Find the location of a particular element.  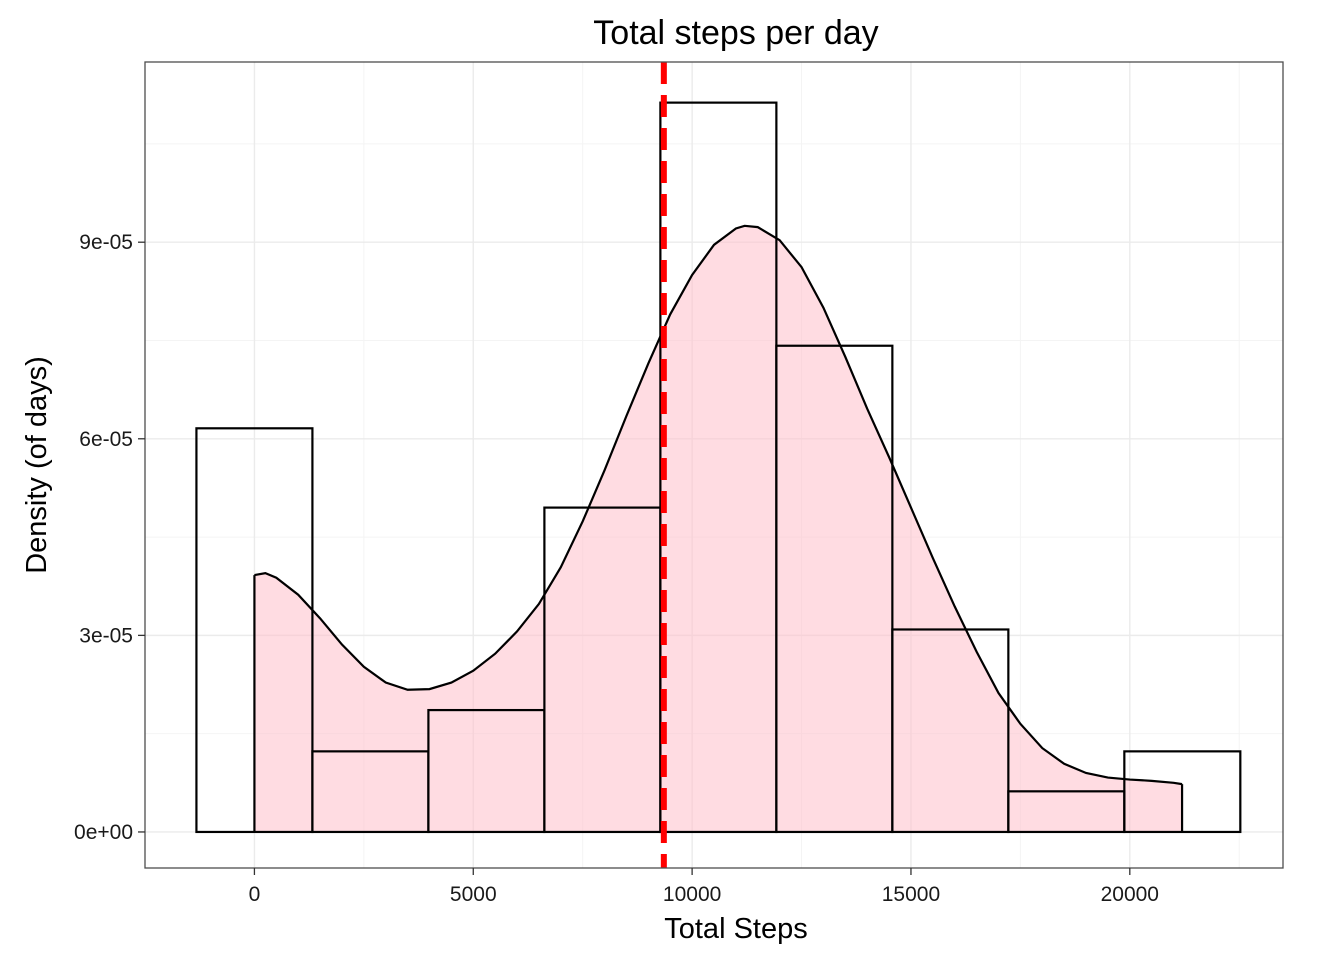

x-axis: 0 5000 10000 15000 20000 is located at coordinates (704, 887).